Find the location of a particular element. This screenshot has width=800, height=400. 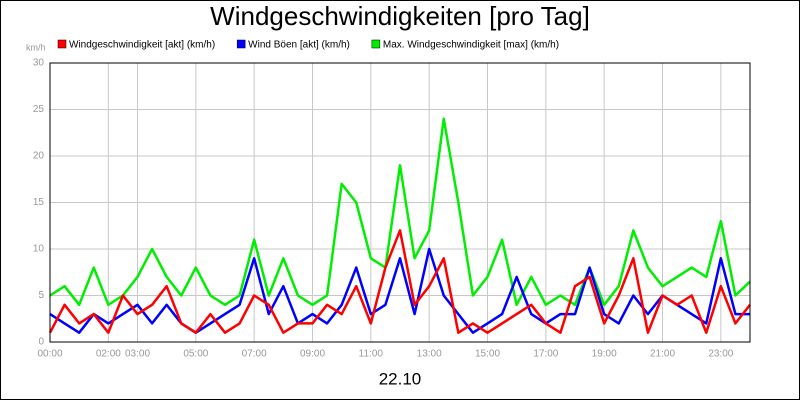

y-tick-label: 15 is located at coordinates (39, 202).